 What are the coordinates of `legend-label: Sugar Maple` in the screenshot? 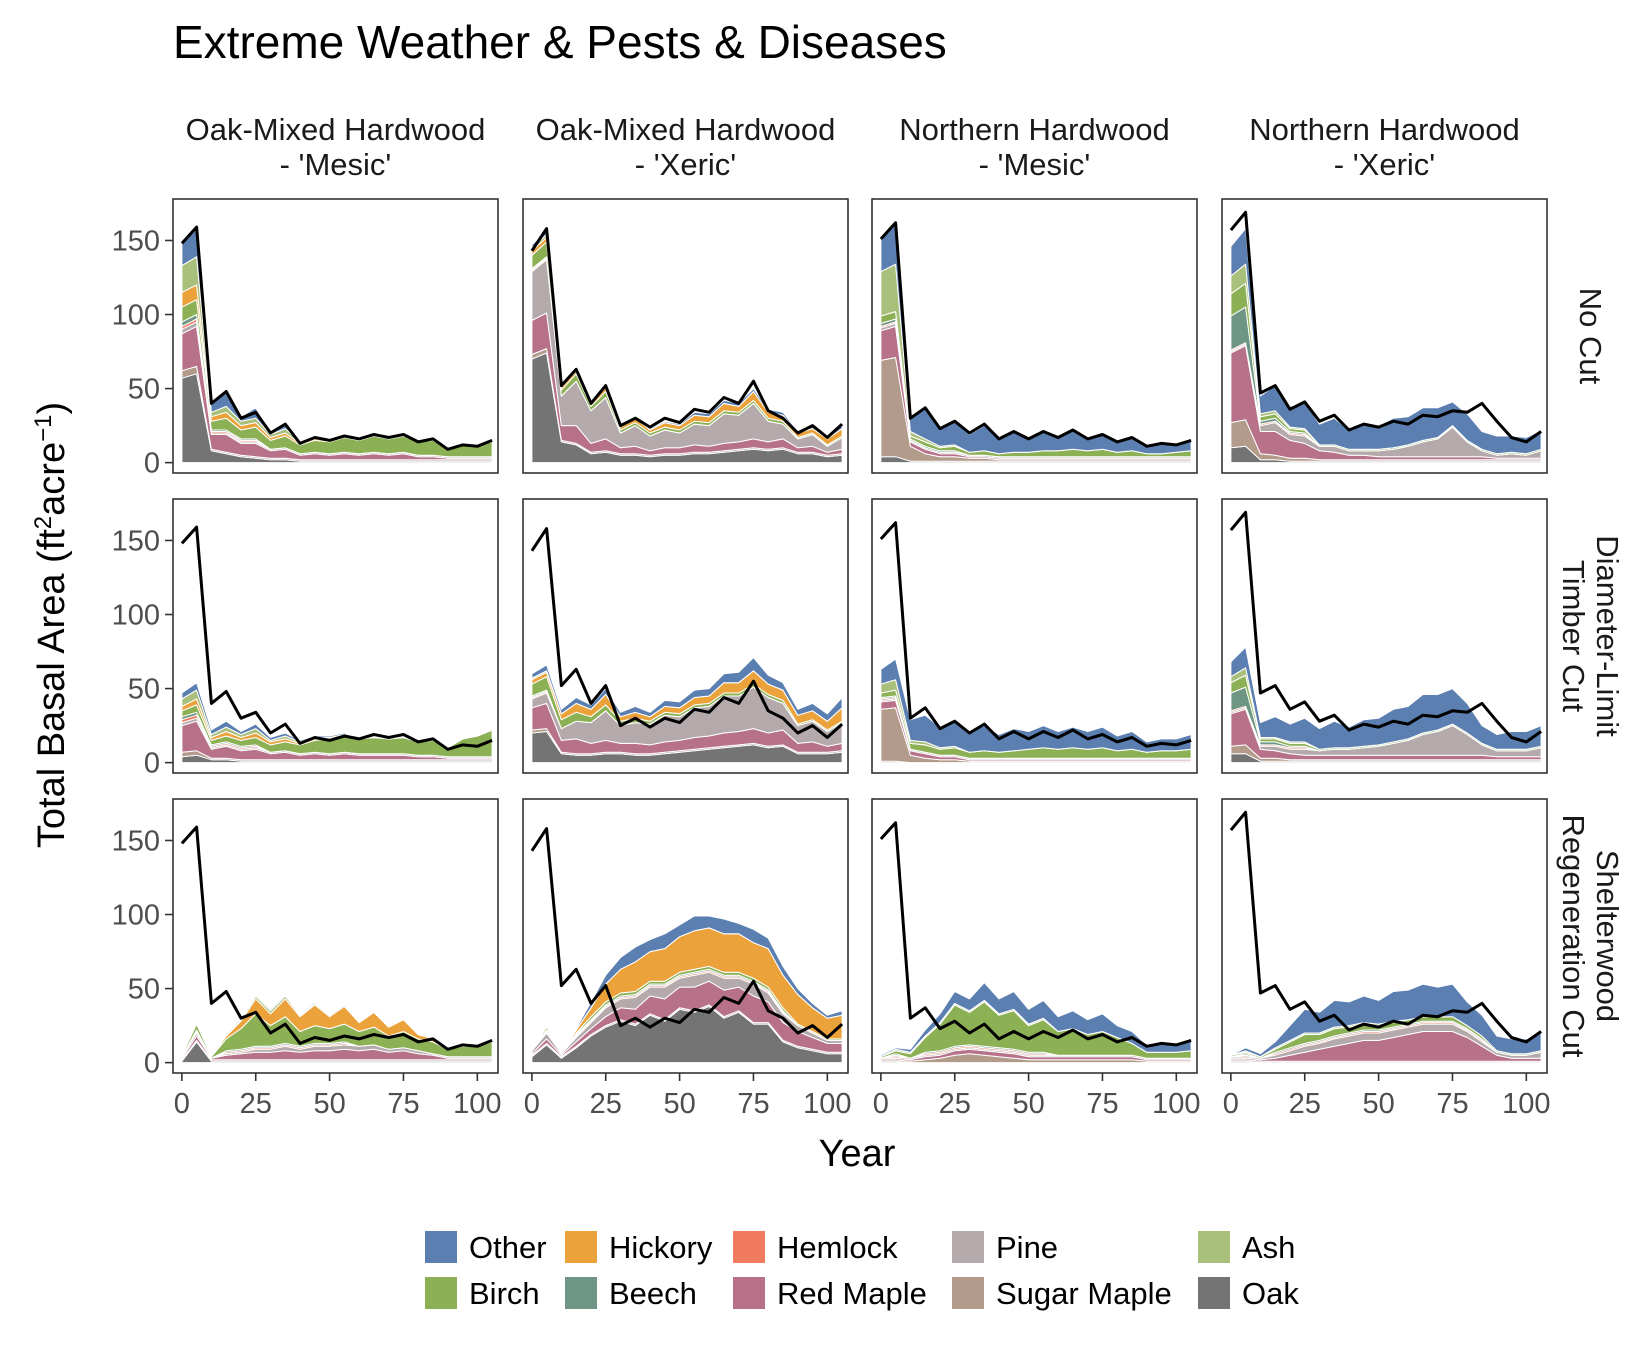 It's located at (1084, 1293).